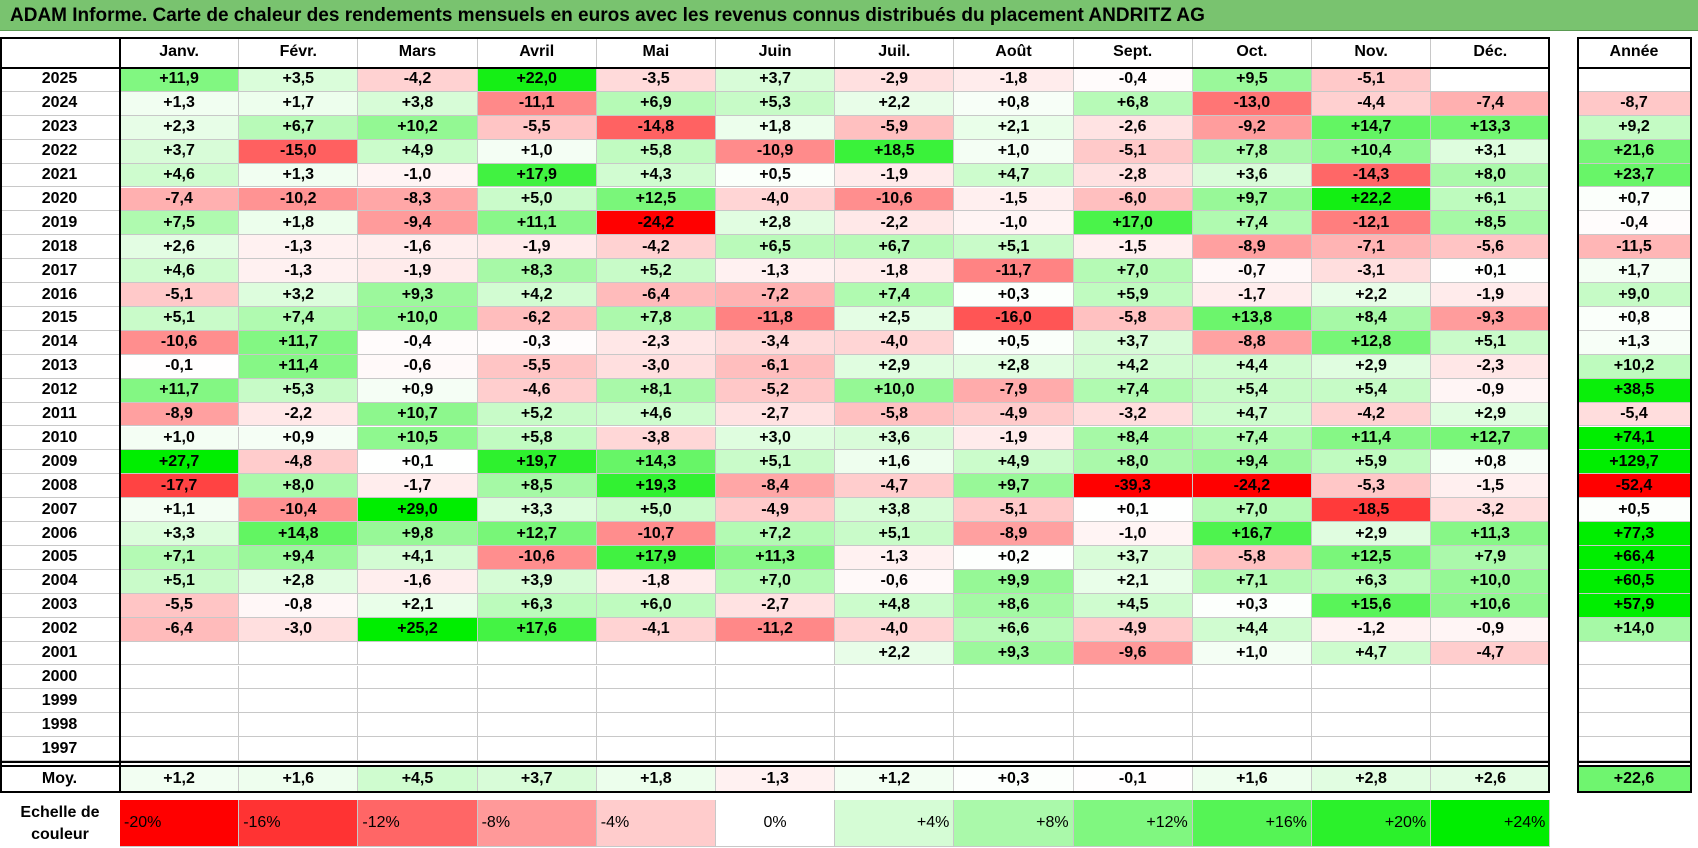  What do you see at coordinates (60, 342) in the screenshot?
I see `year-label: 2014` at bounding box center [60, 342].